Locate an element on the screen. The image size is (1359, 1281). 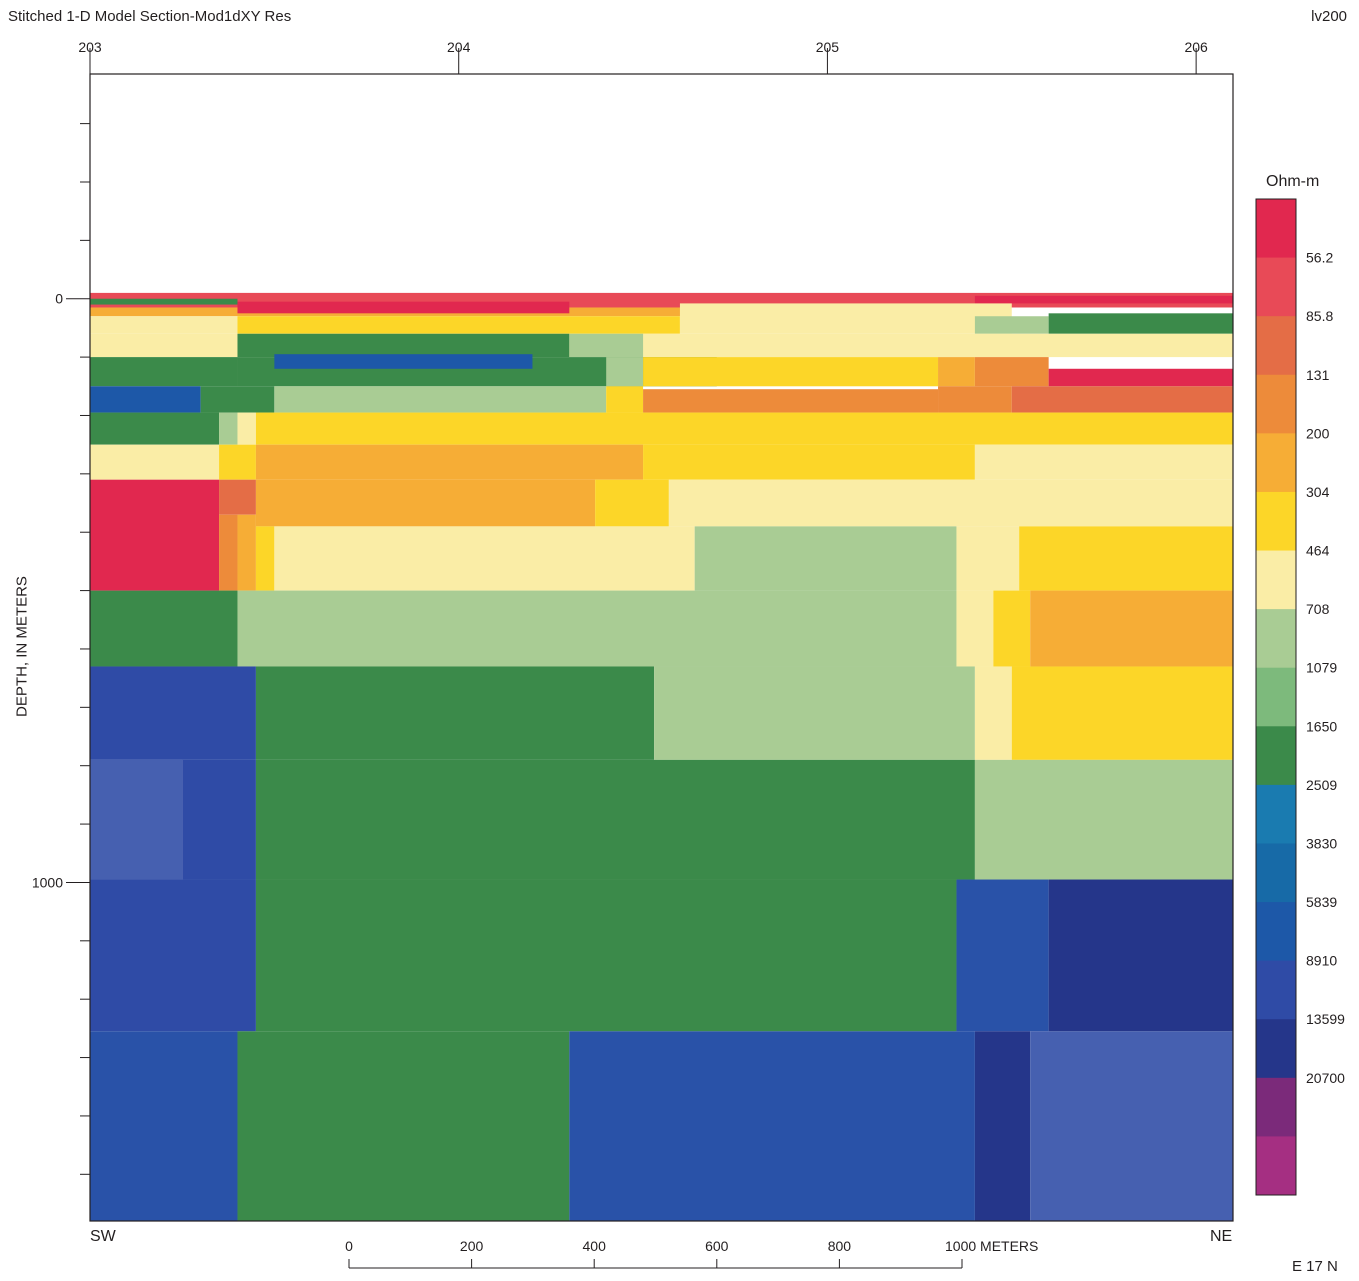
depth-tick-label: 0 is located at coordinates (59, 299).